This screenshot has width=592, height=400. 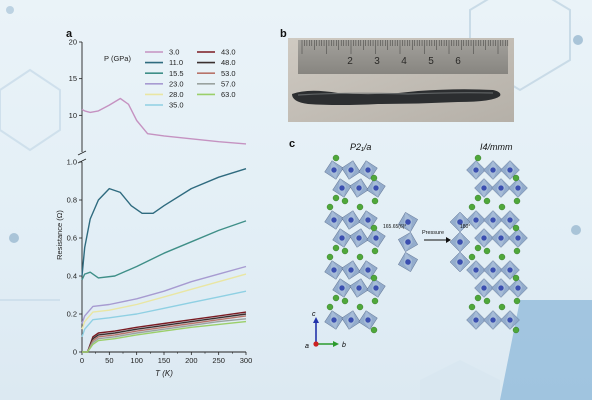 What do you see at coordinates (344, 345) in the screenshot?
I see `axis-b-label: b` at bounding box center [344, 345].